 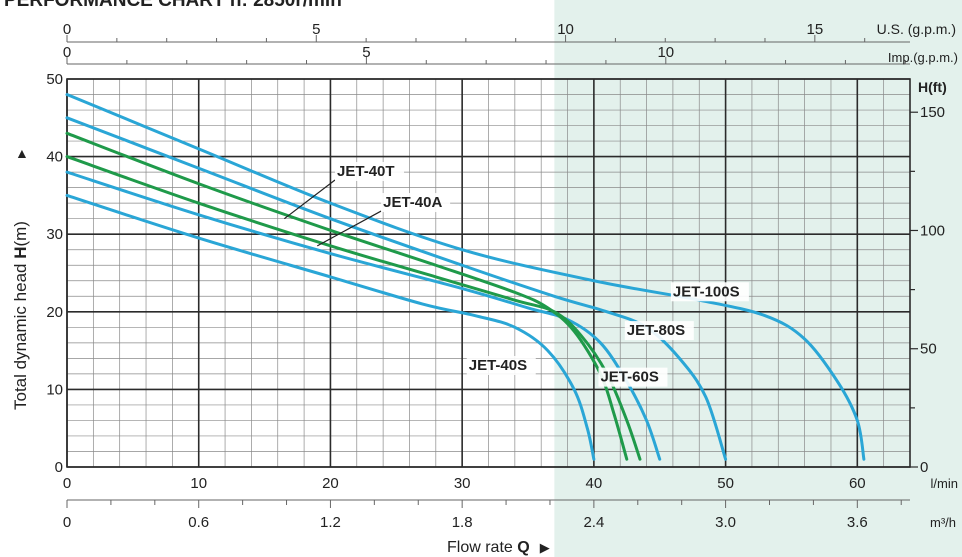 What do you see at coordinates (54, 157) in the screenshot?
I see `y-tick-label: 40` at bounding box center [54, 157].